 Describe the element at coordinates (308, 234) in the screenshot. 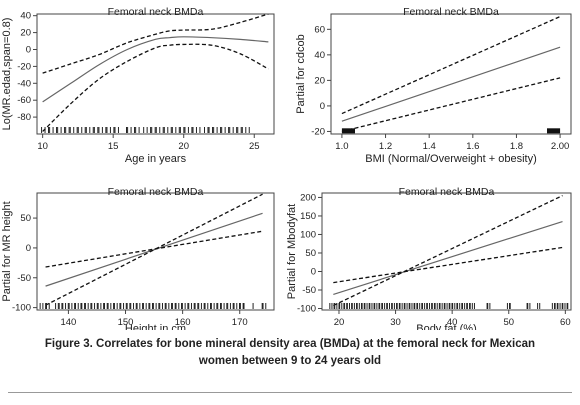

I see `y-tick-label: 100` at that location.